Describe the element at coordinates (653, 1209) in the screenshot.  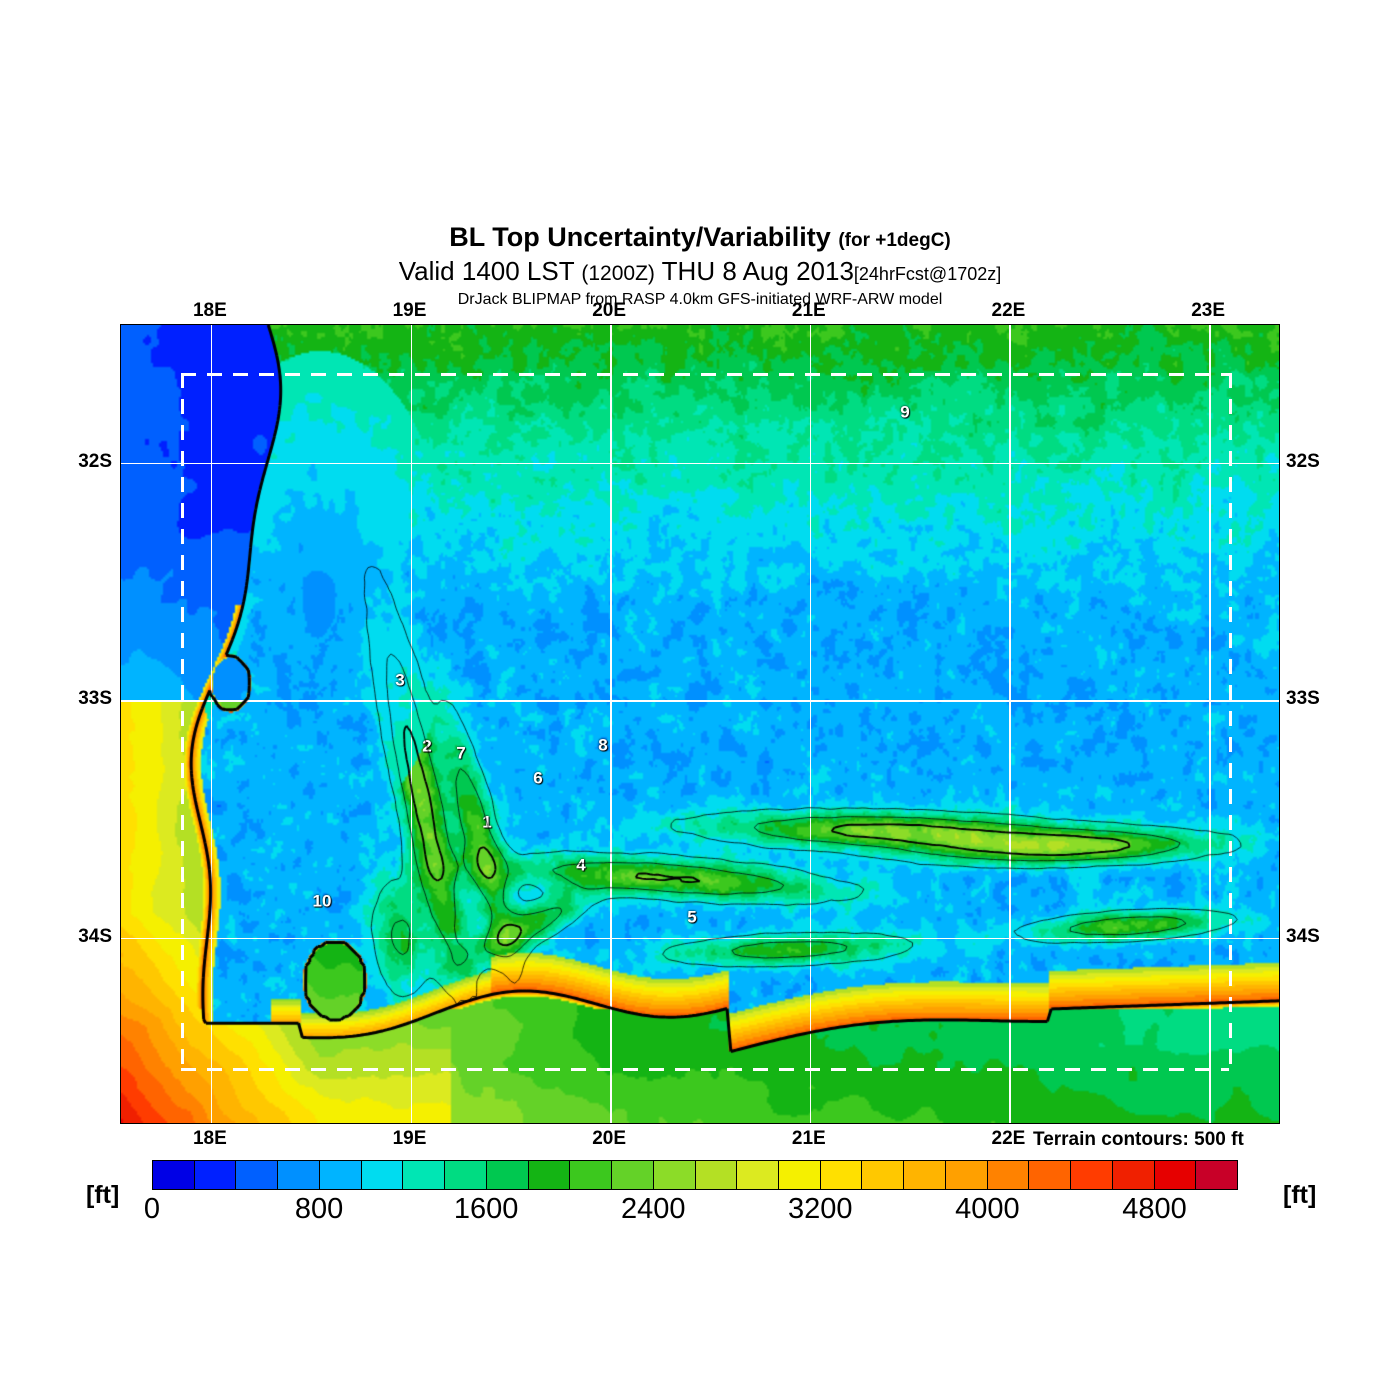
I see `colorbar-tick-2400: 2400` at that location.